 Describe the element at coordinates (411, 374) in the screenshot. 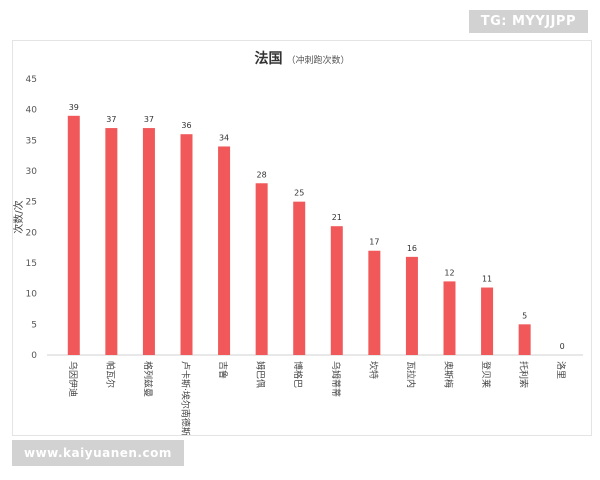

I see `x-tick-label: 瓦拉内` at that location.